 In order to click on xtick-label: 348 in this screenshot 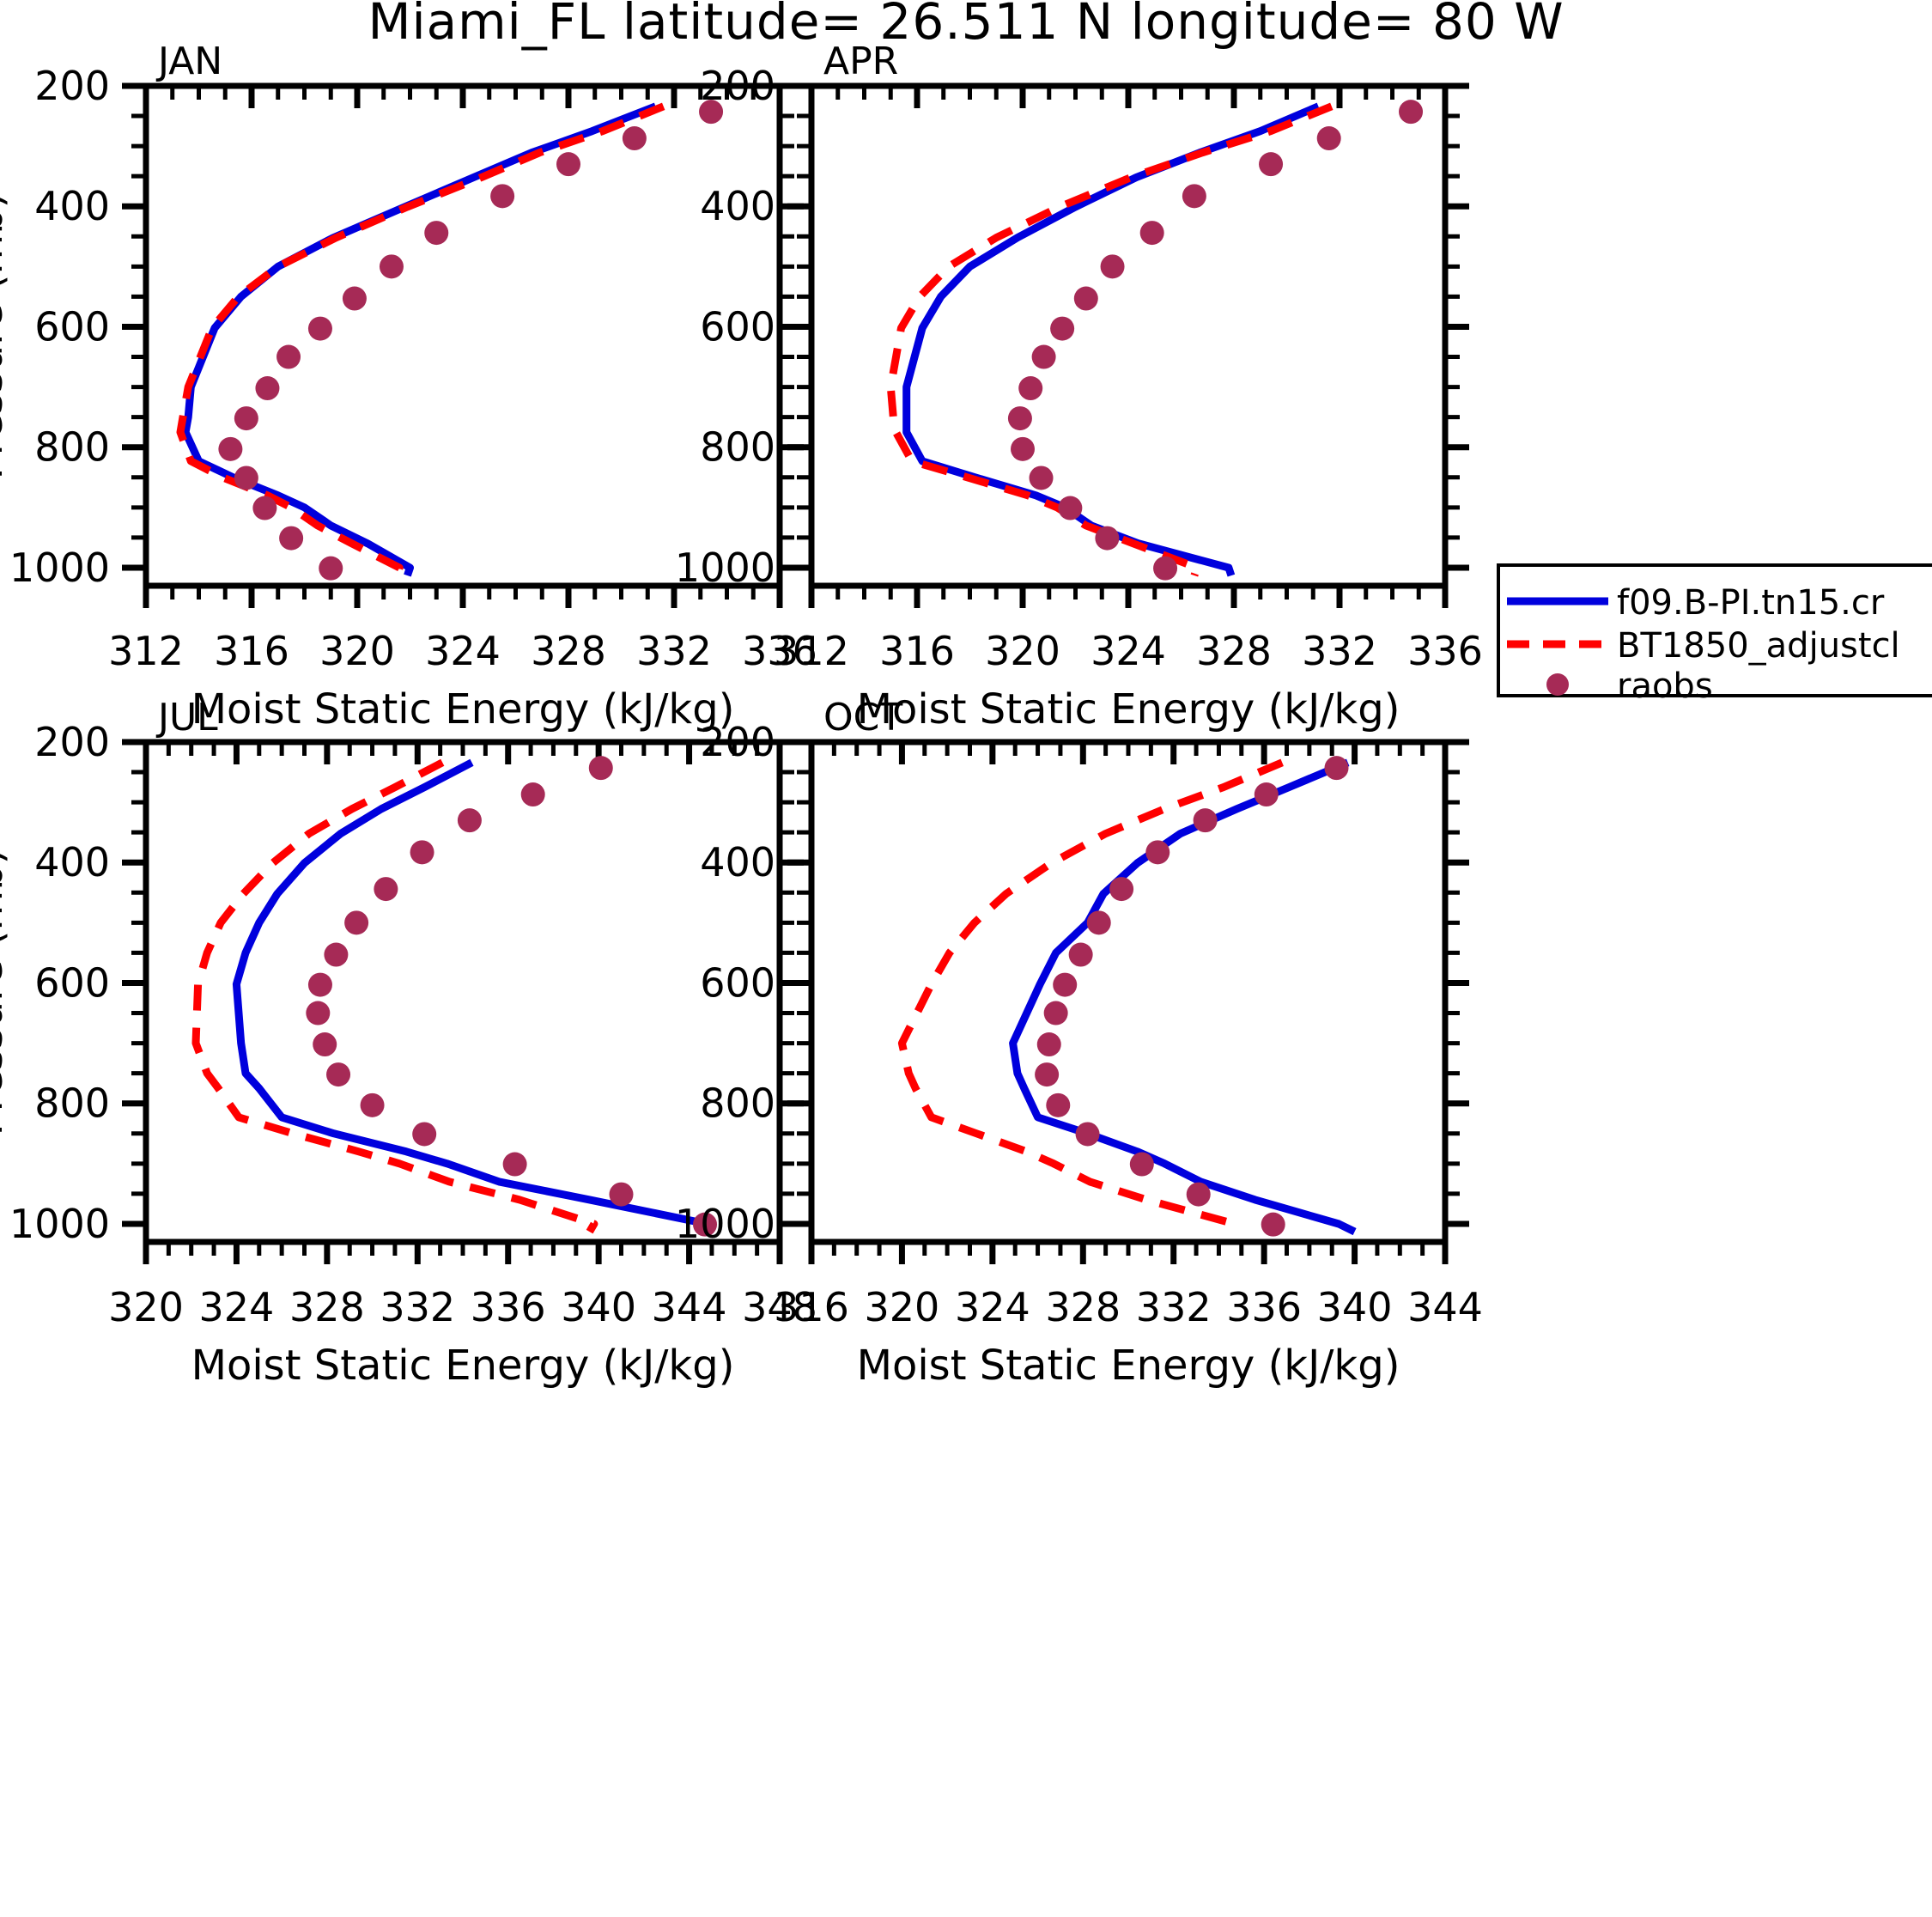, I will do `click(779, 1307)`.